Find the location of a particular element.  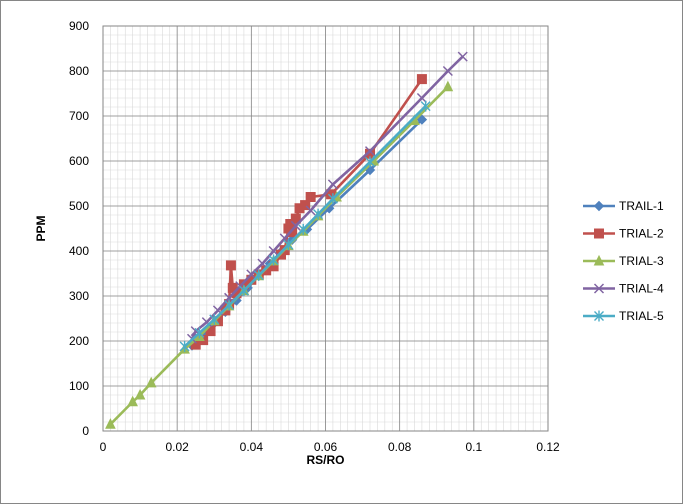

x-tick-label: 0.1 is located at coordinates (473, 447).